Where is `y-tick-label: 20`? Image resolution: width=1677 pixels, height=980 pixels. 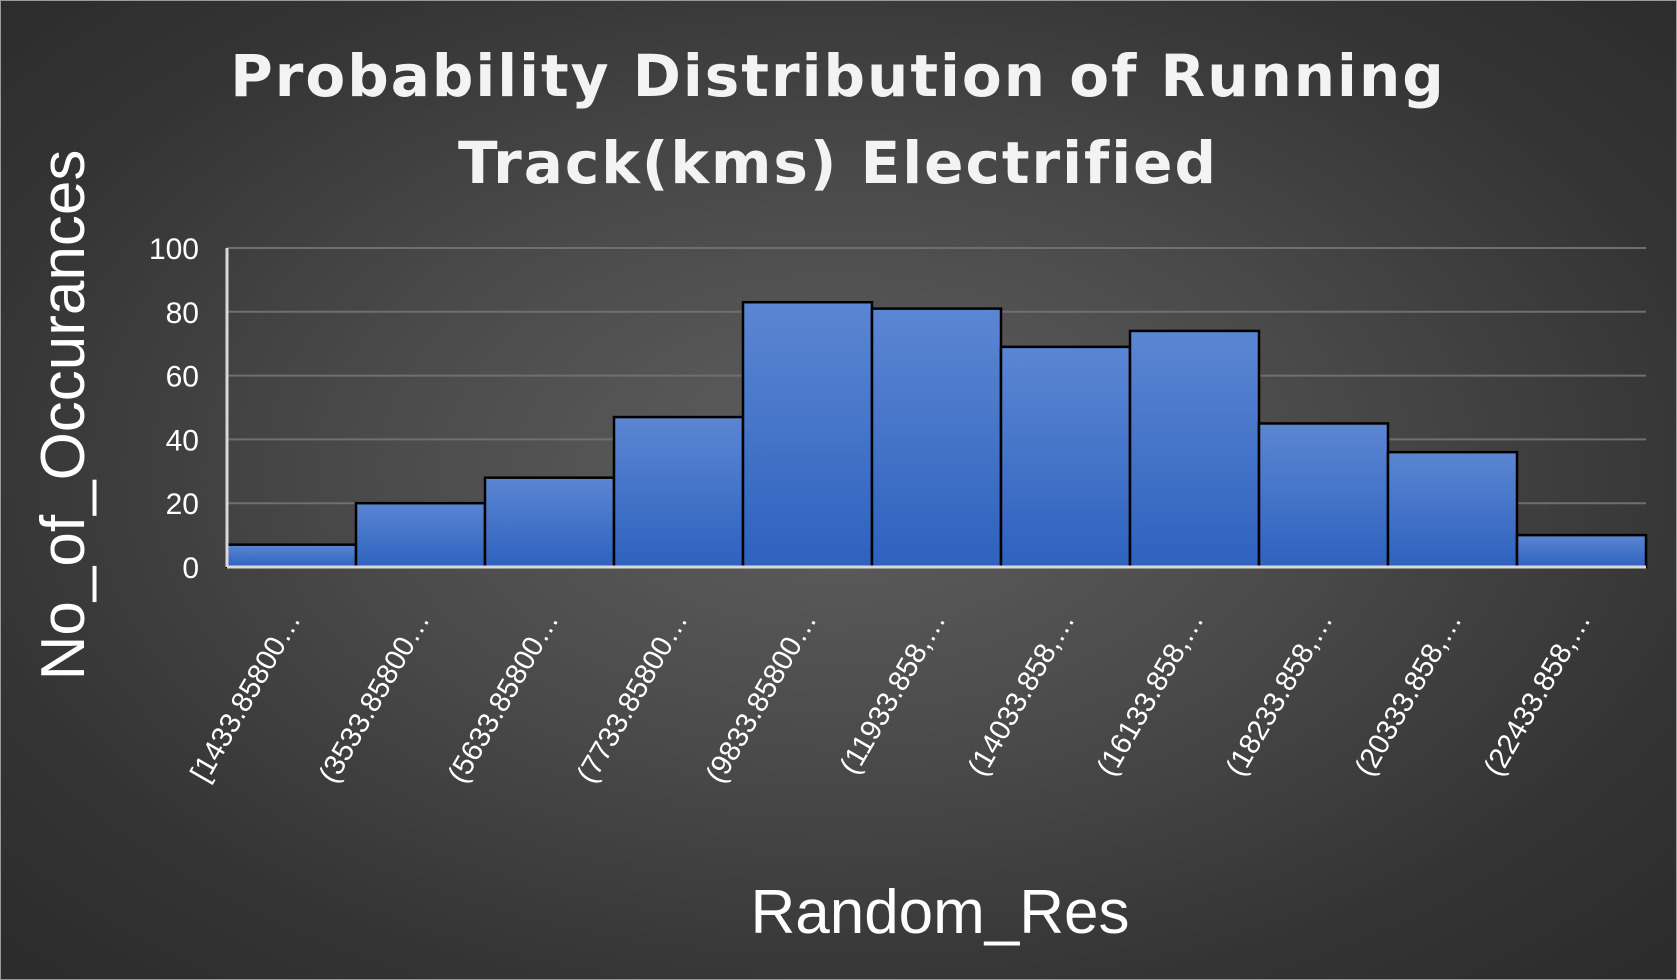 y-tick-label: 20 is located at coordinates (182, 504).